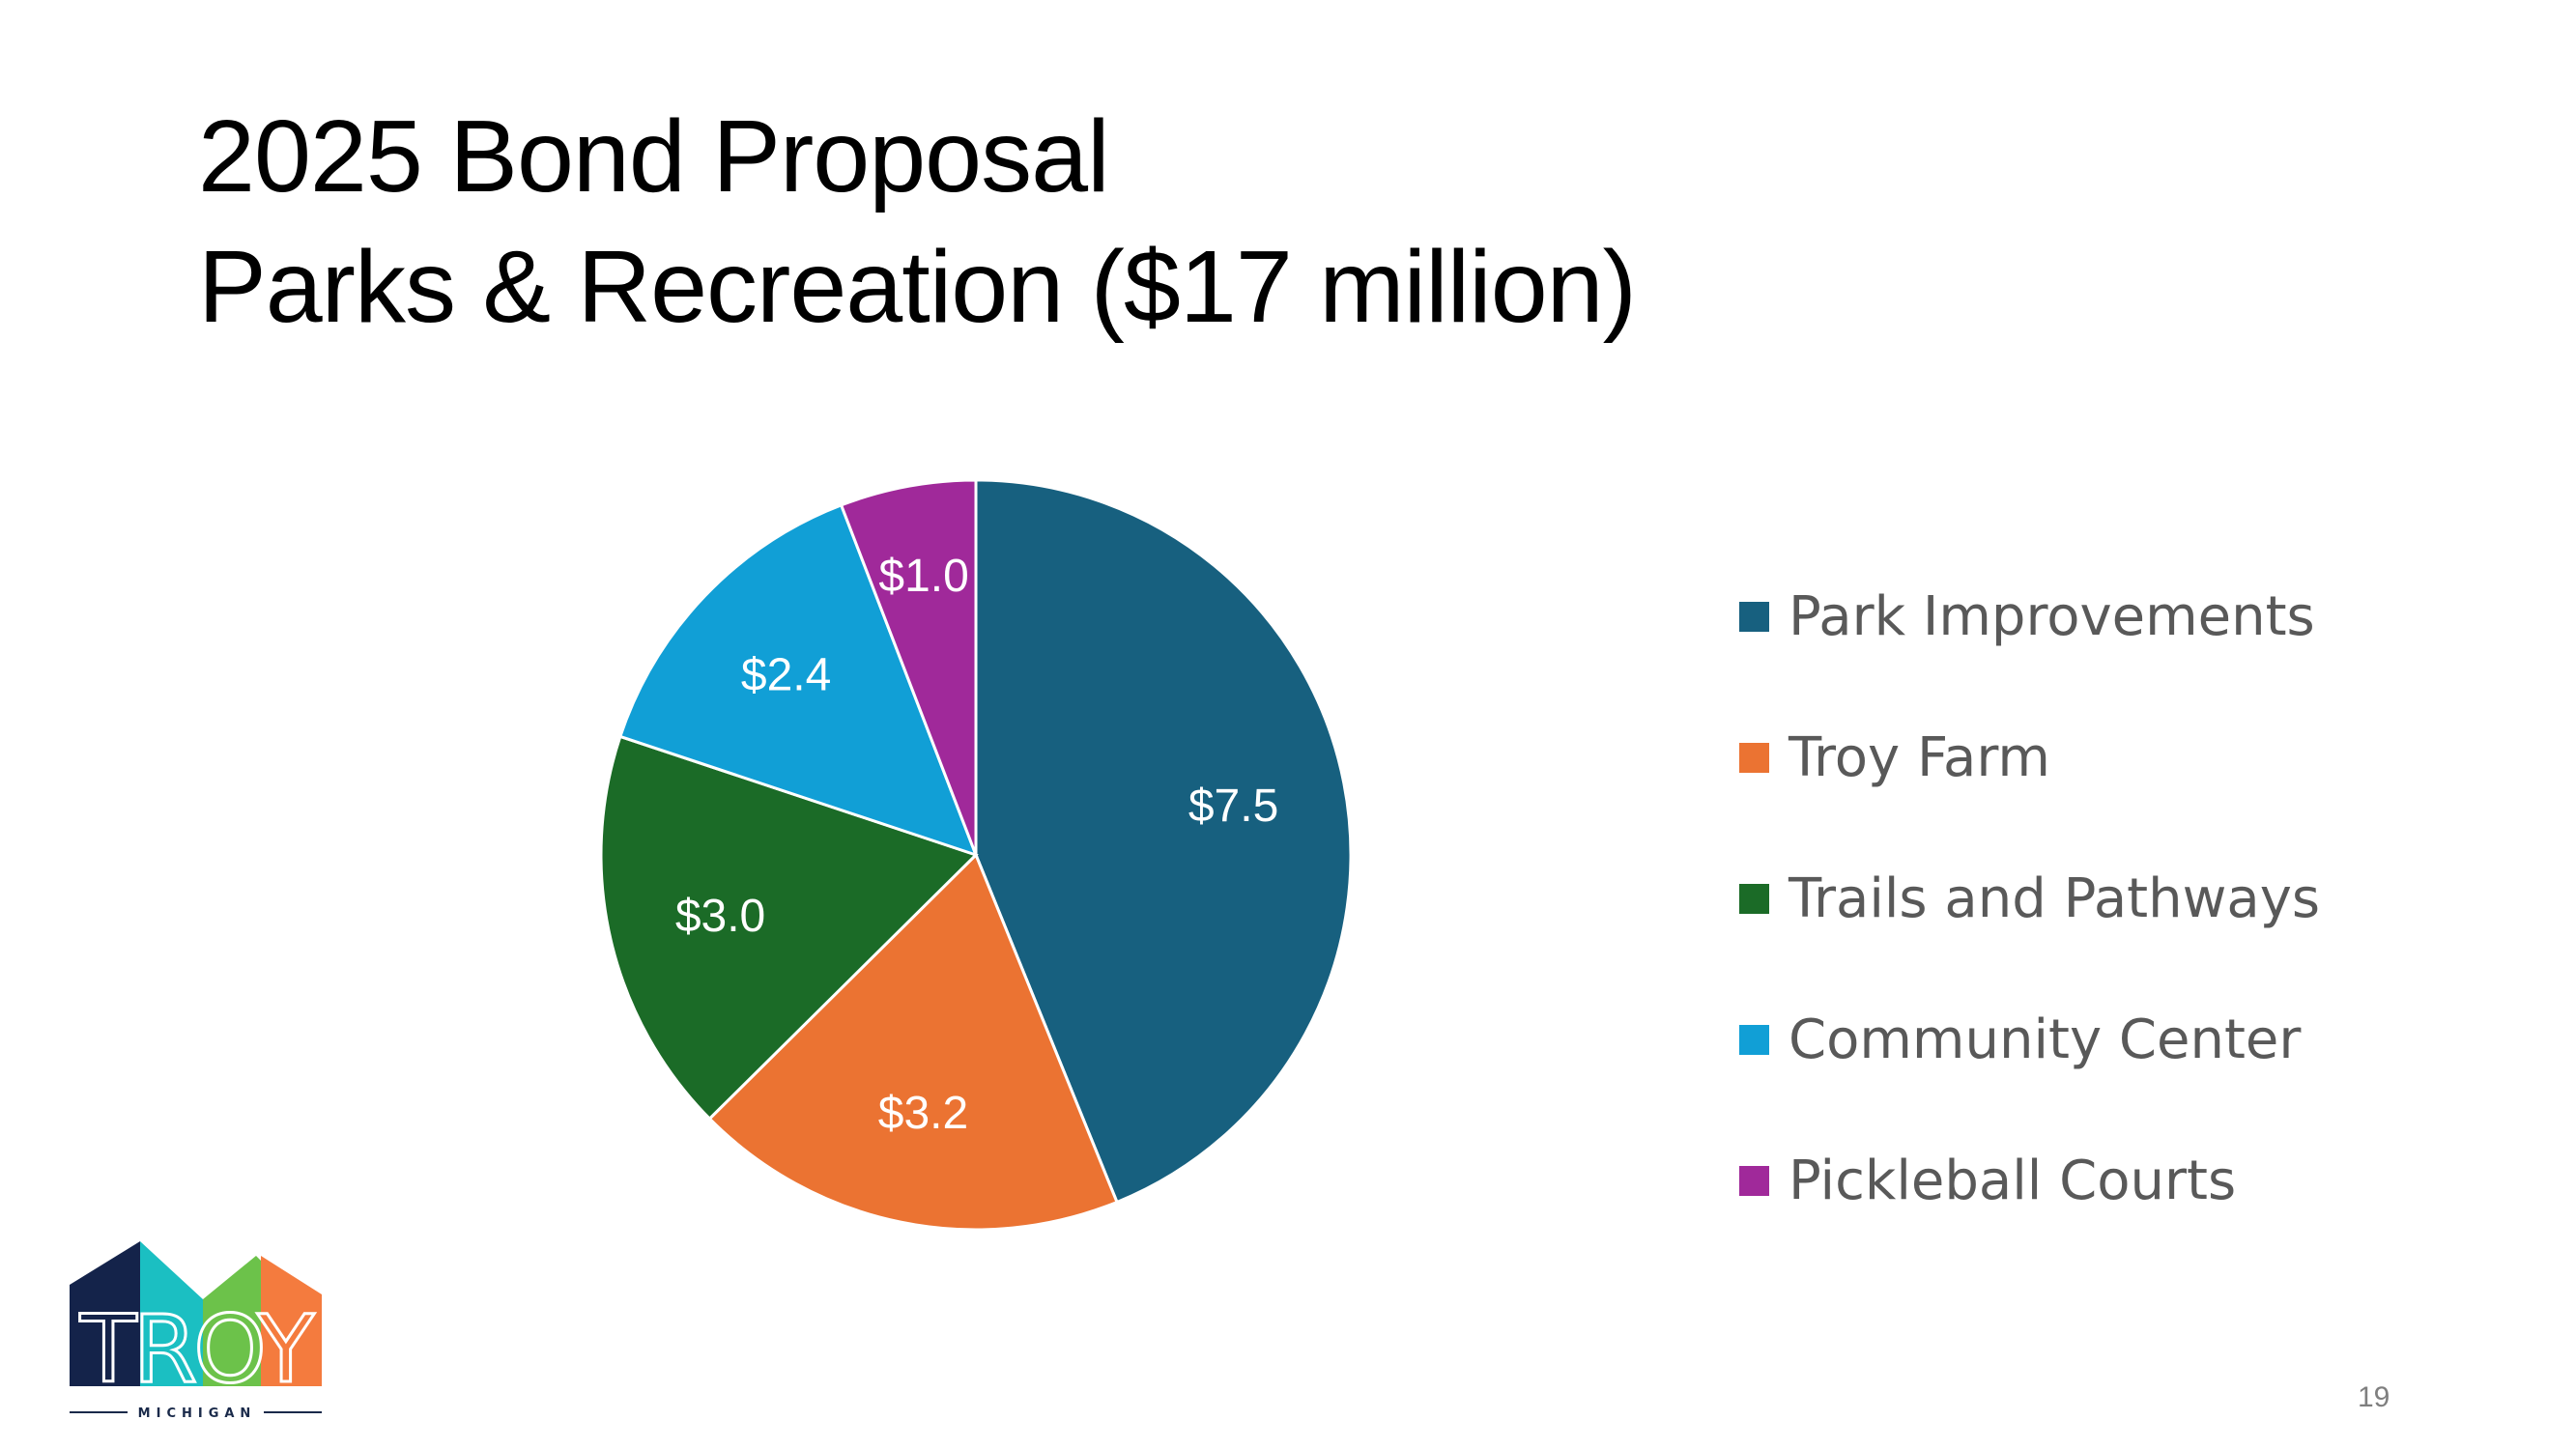  Describe the element at coordinates (1920, 757) in the screenshot. I see `legend-label: Troy Farm` at that location.